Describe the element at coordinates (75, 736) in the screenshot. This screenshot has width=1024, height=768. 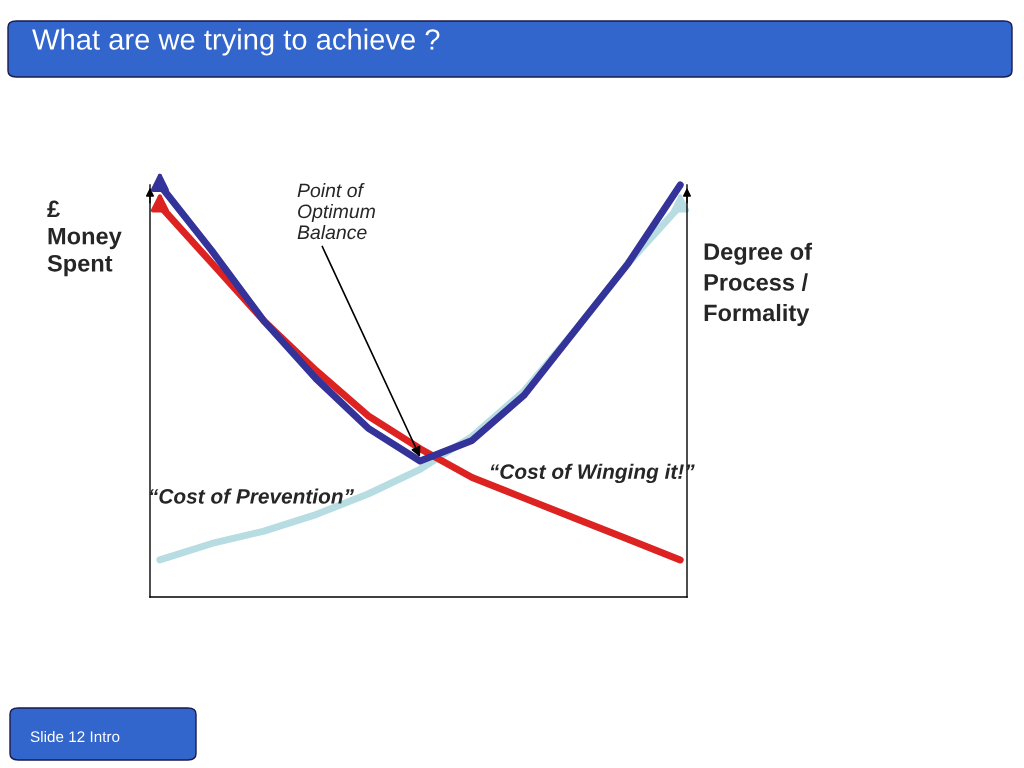
I see `text: Slide 12 Intro` at that location.